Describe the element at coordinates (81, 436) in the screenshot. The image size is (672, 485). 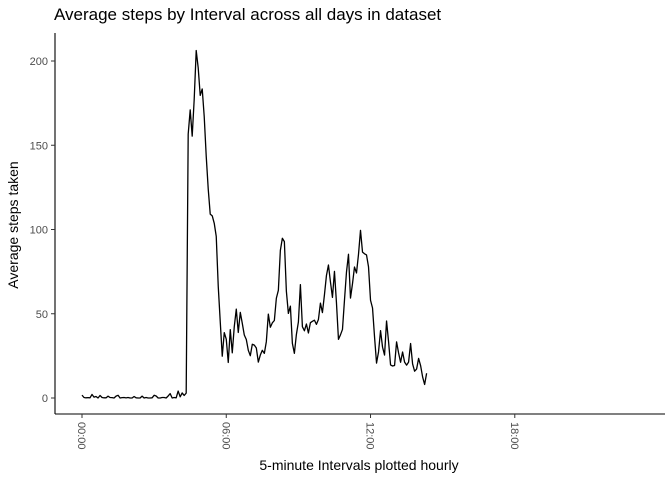
I see `x-tick-label: 00:00` at that location.